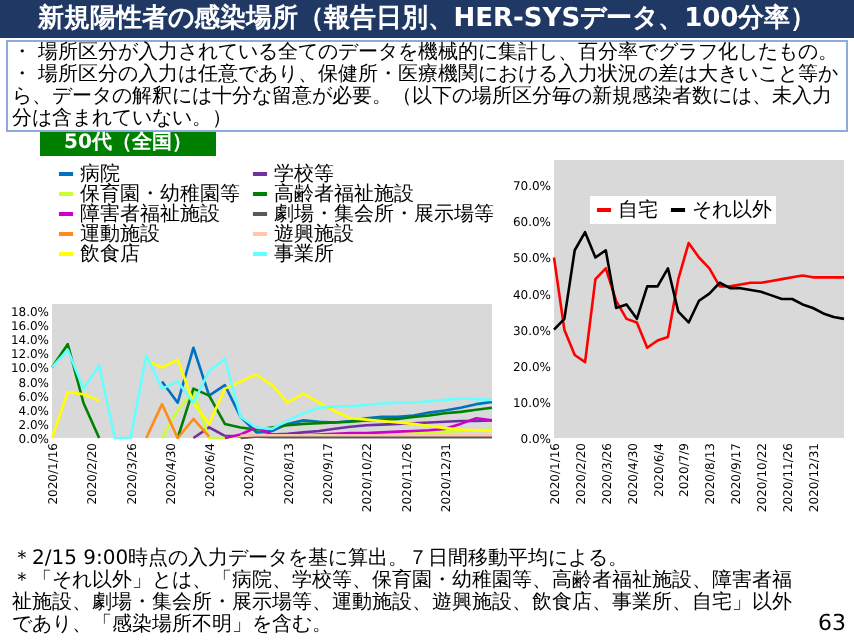 The image size is (854, 640). I want to click on legend-label: 遊興施設, so click(314, 234).